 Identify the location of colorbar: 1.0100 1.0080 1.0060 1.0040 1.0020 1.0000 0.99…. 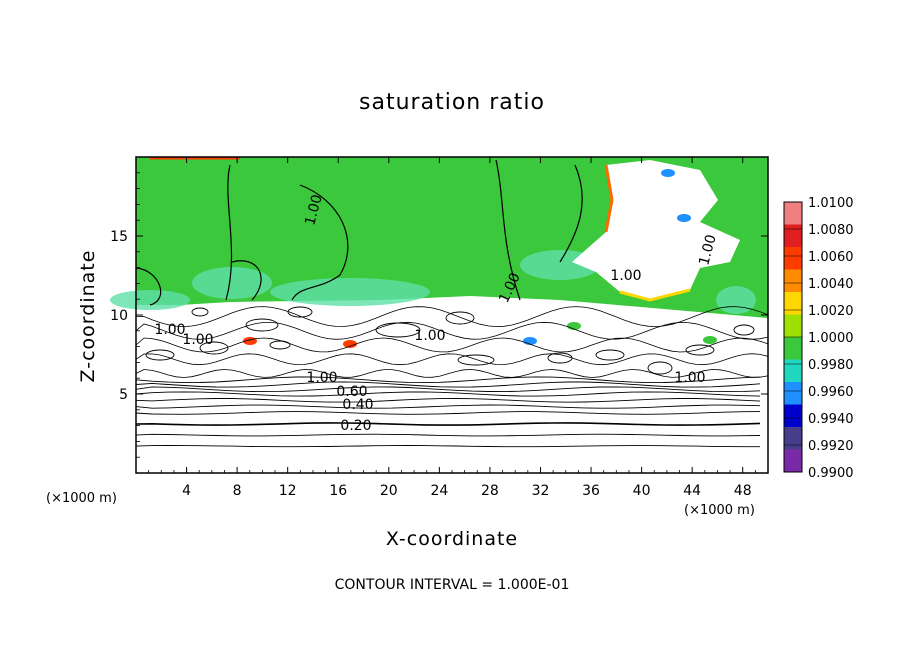
(818, 338).